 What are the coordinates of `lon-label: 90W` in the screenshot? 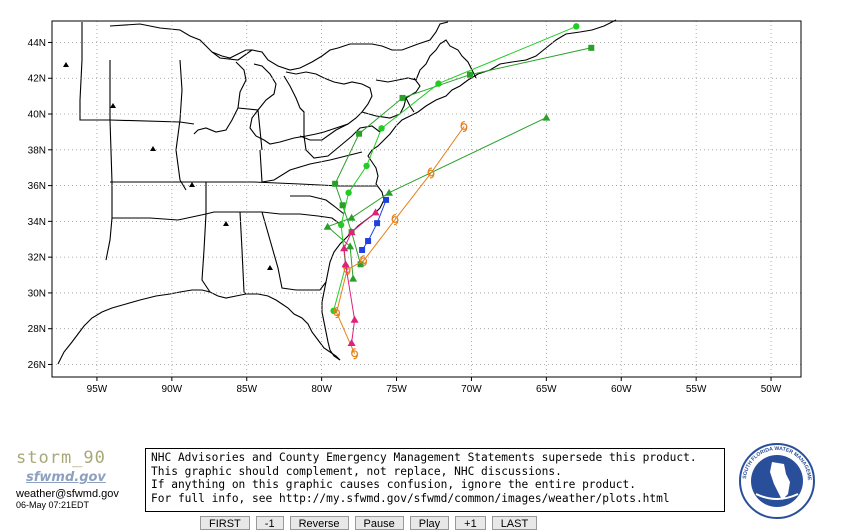 It's located at (172, 389).